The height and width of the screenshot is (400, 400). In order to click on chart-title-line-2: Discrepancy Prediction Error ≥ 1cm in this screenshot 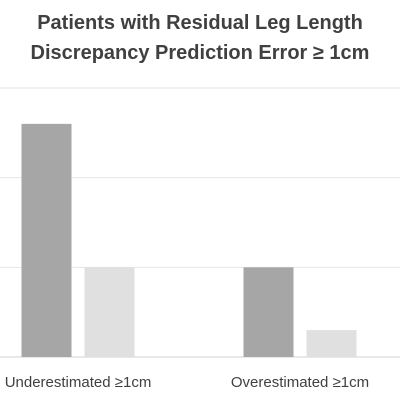, I will do `click(200, 53)`.